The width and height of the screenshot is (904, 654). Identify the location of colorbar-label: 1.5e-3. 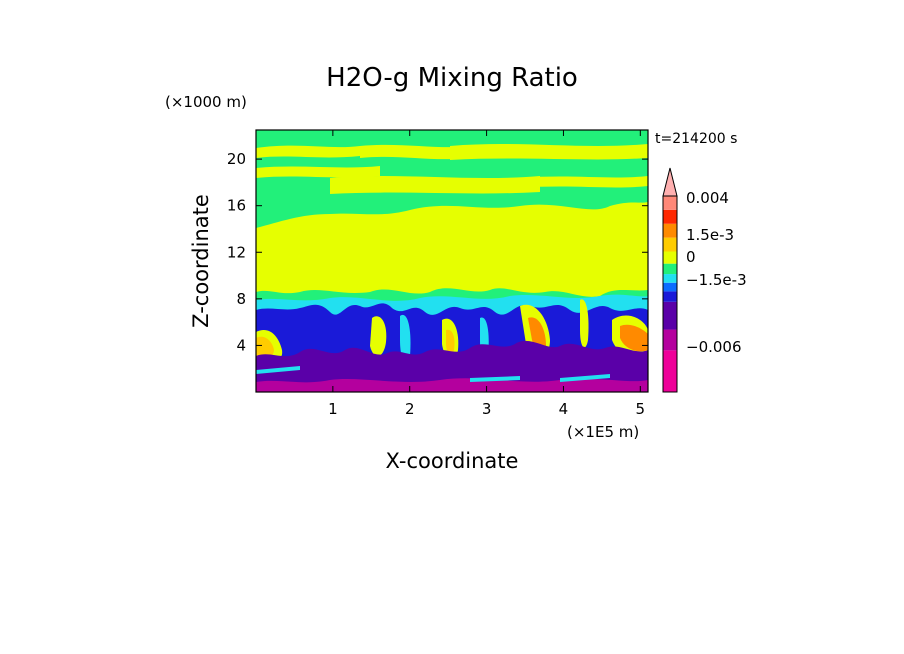
(710, 235).